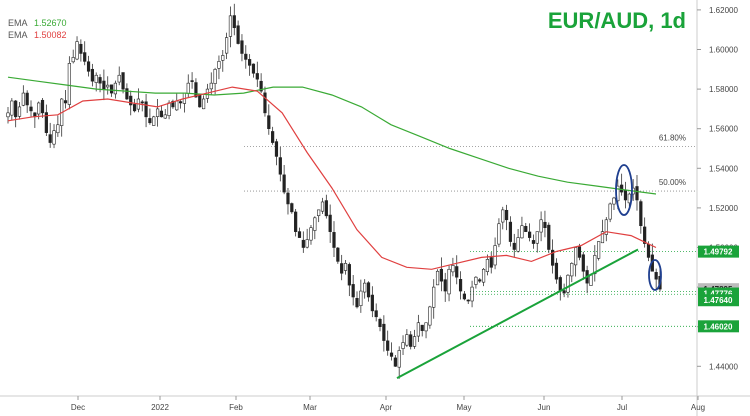  What do you see at coordinates (310, 407) in the screenshot?
I see `x-tick-label: Mar` at bounding box center [310, 407].